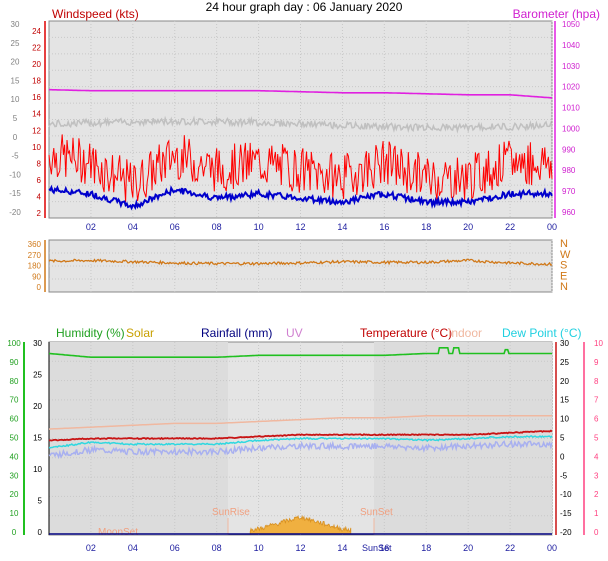  Describe the element at coordinates (91, 227) in the screenshot. I see `x-tick-label: 02` at that location.